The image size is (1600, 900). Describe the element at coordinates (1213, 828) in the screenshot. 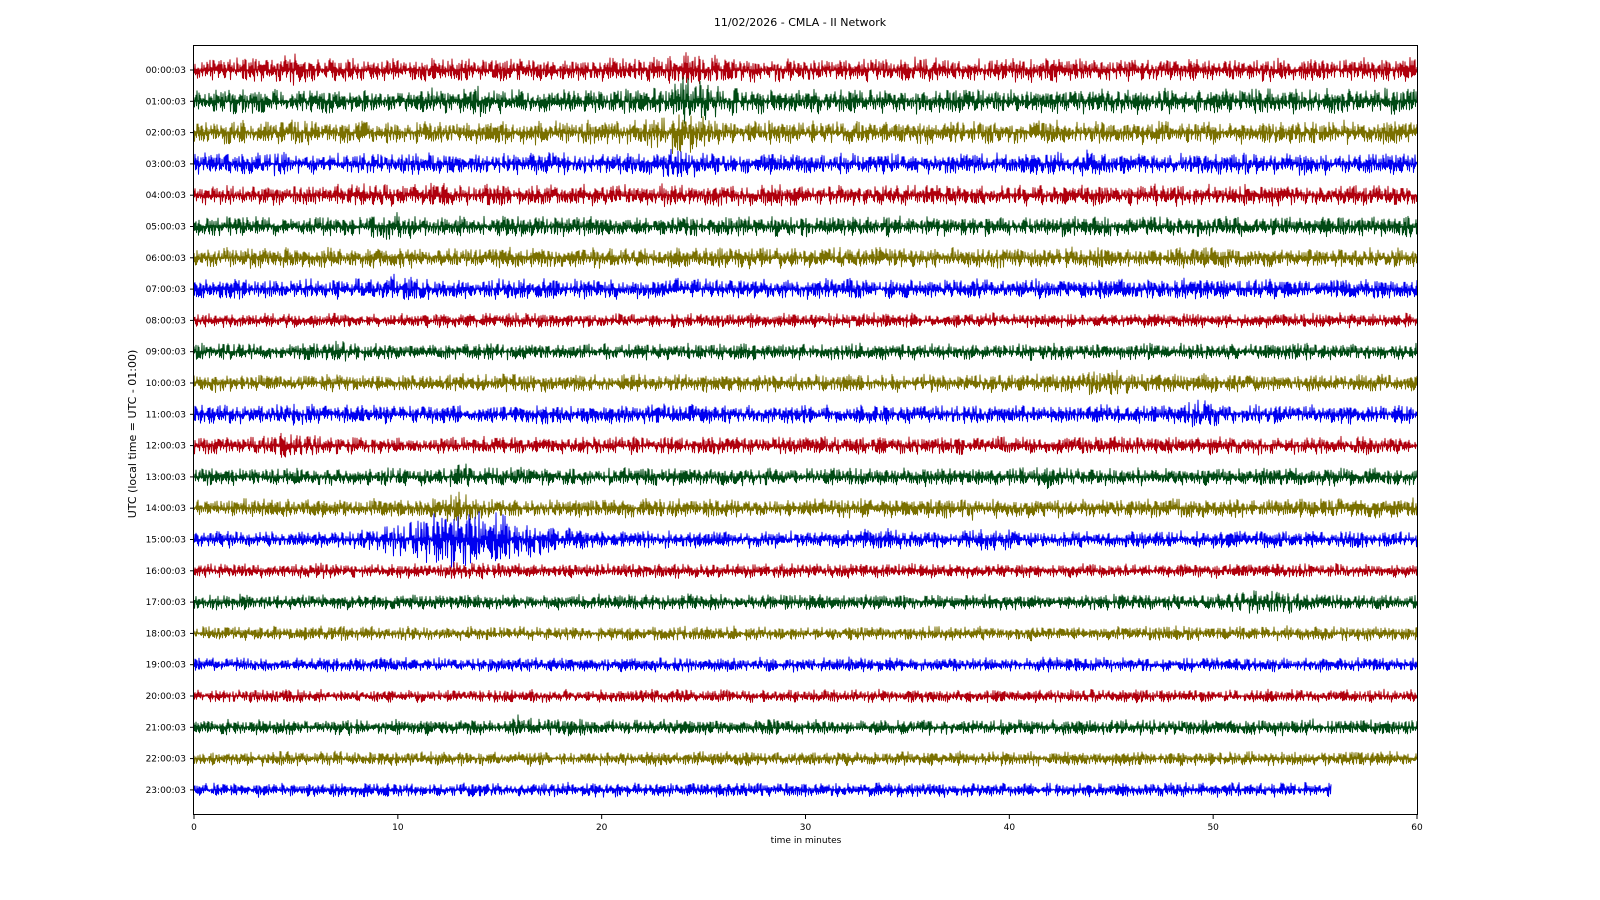

I see `x-tick-label: 50` at that location.